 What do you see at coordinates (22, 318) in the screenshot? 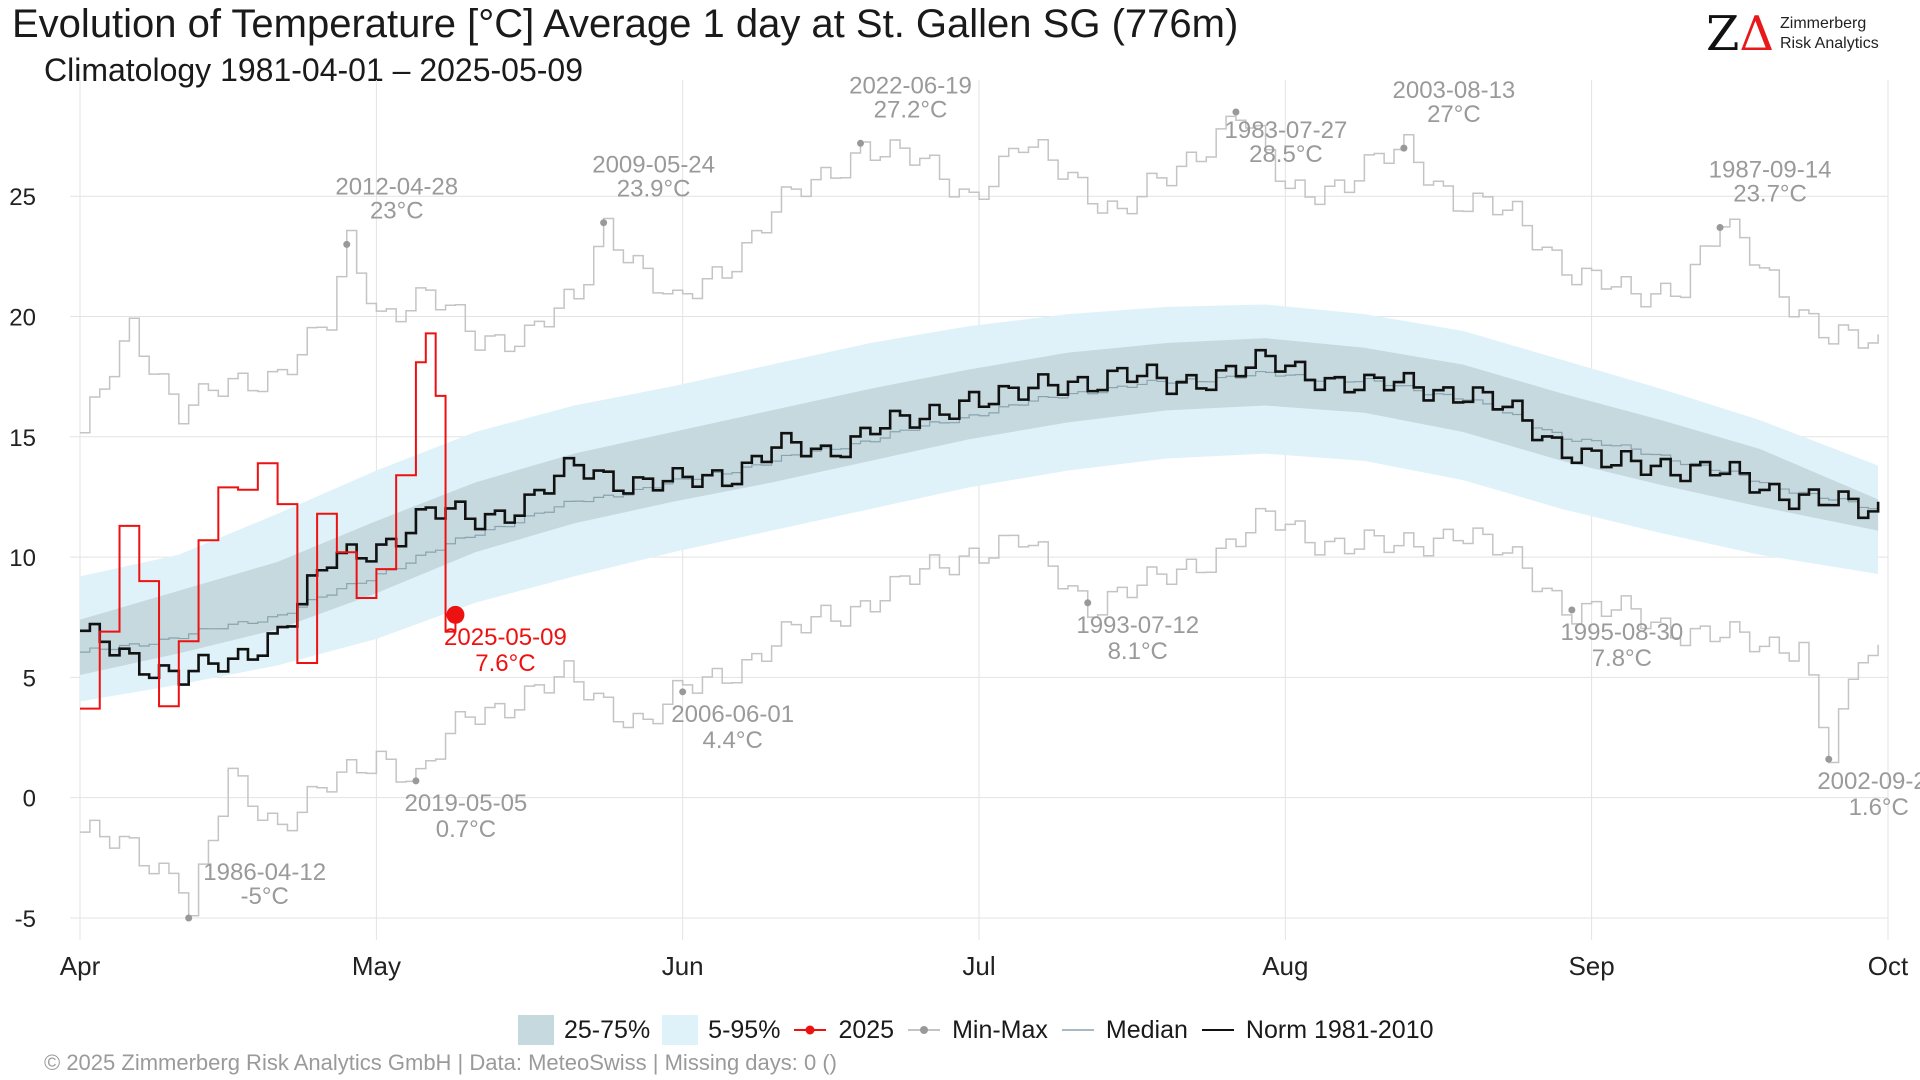
I see `y-tick-label: 20` at bounding box center [22, 318].